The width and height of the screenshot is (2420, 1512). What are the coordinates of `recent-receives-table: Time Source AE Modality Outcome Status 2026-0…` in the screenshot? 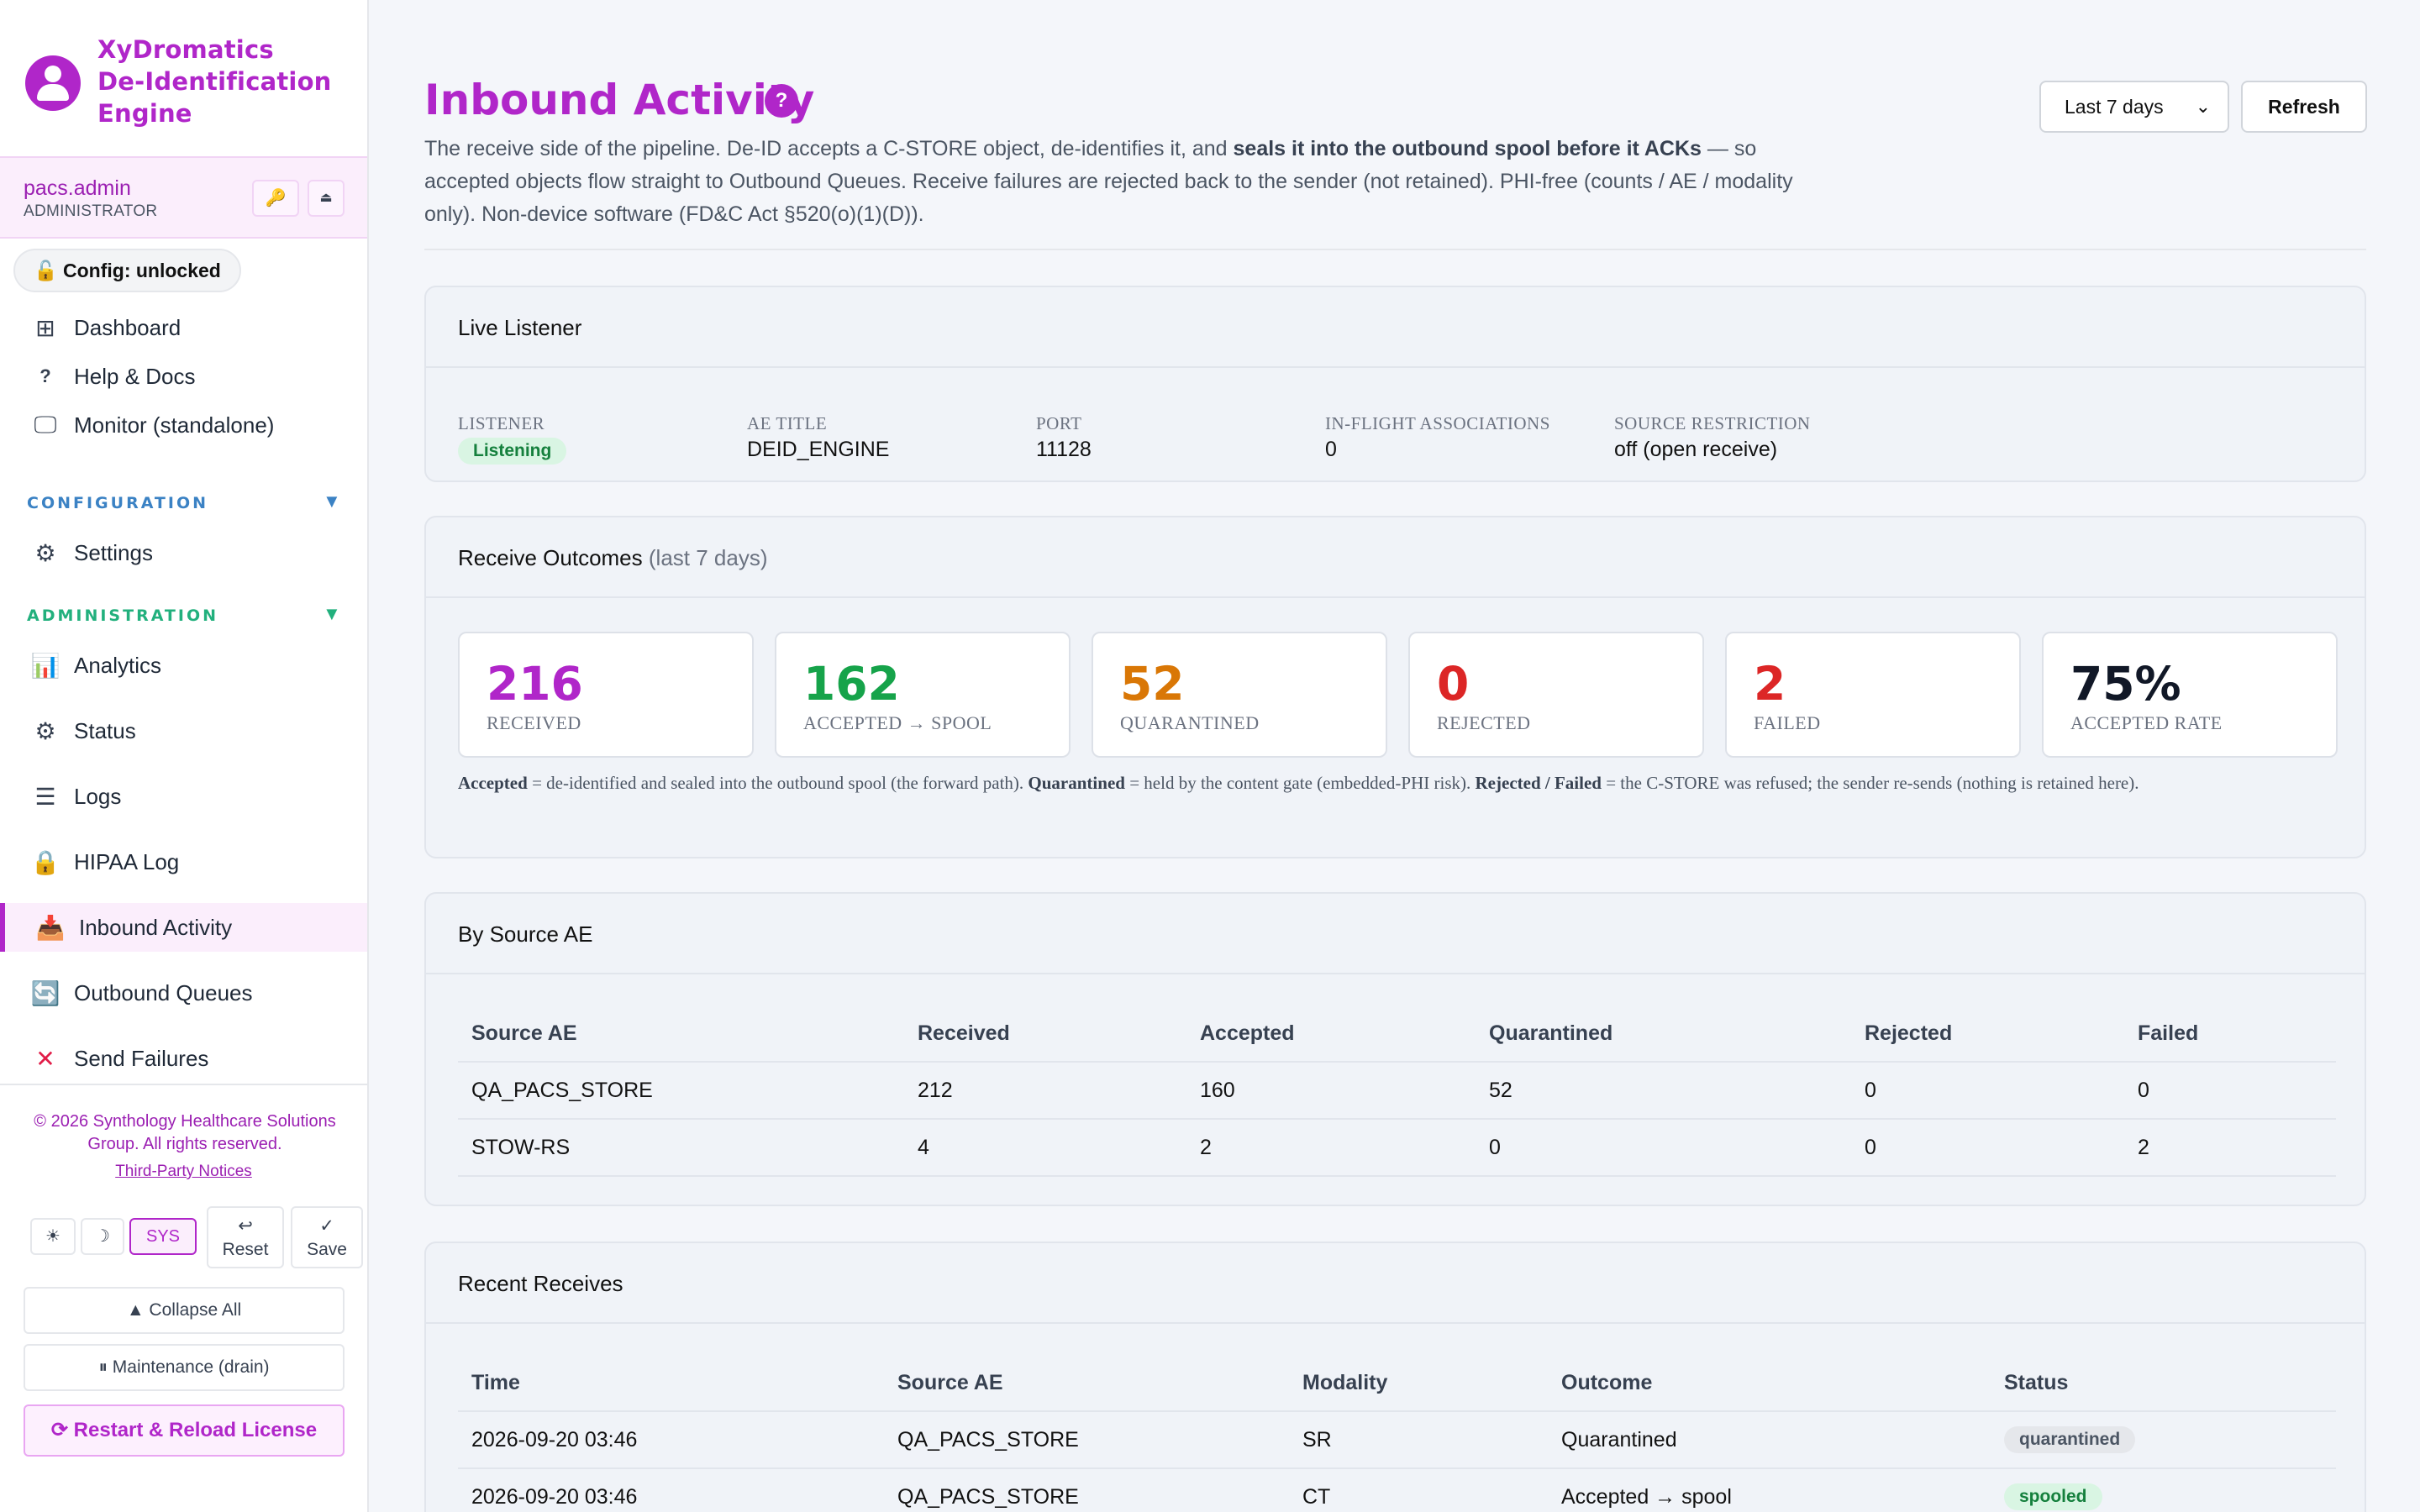 It's located at (1397, 1434).